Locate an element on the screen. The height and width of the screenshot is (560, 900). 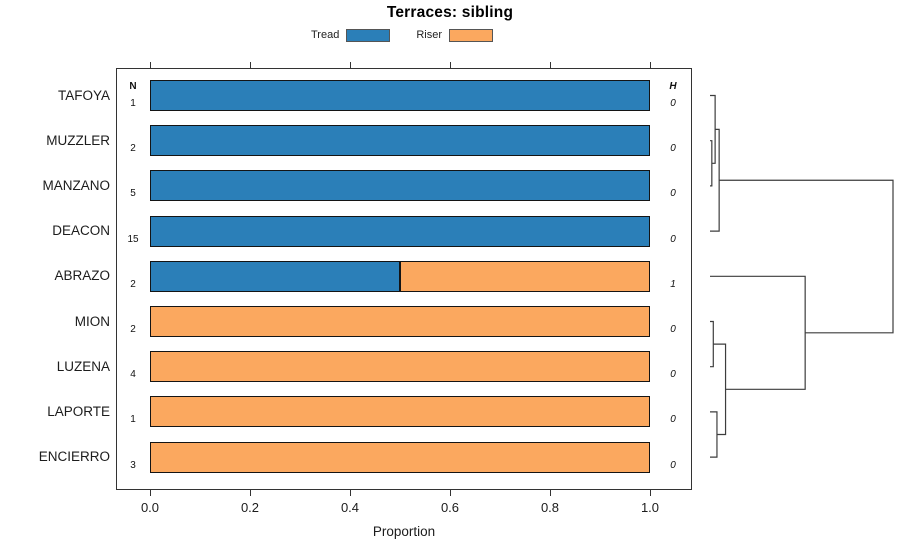
legend-item-riser: Riser is located at coordinates (454, 35).